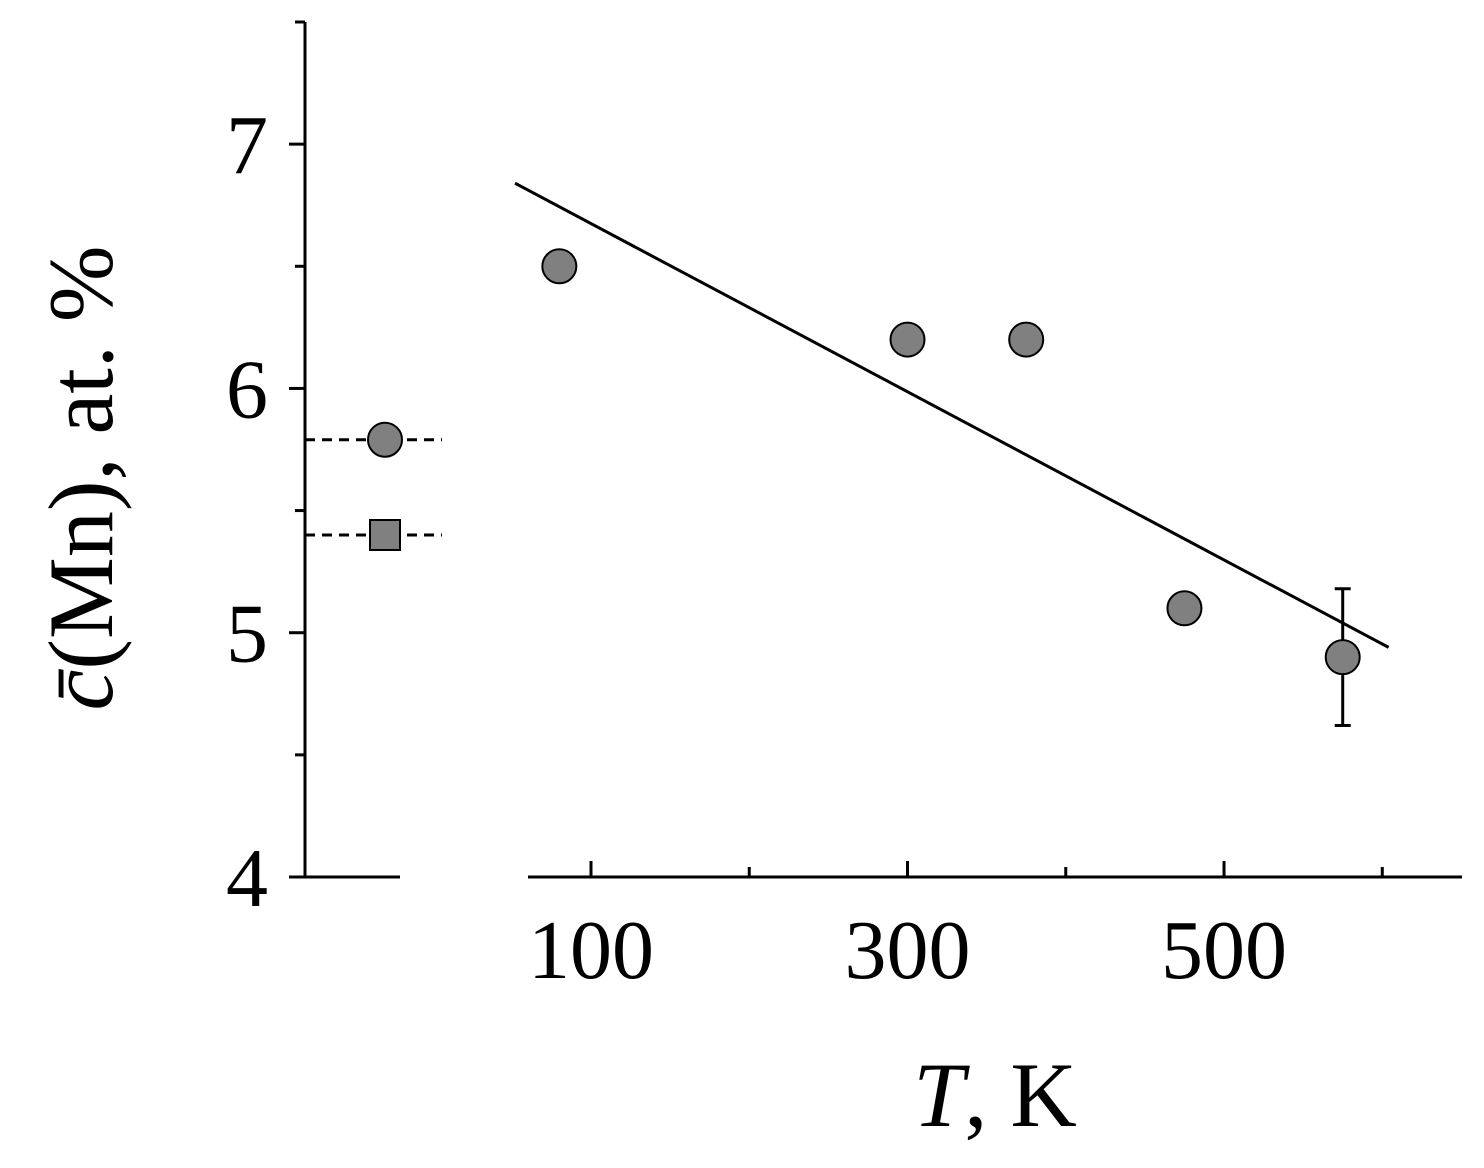  What do you see at coordinates (908, 950) in the screenshot?
I see `x-tick-label: 300` at bounding box center [908, 950].